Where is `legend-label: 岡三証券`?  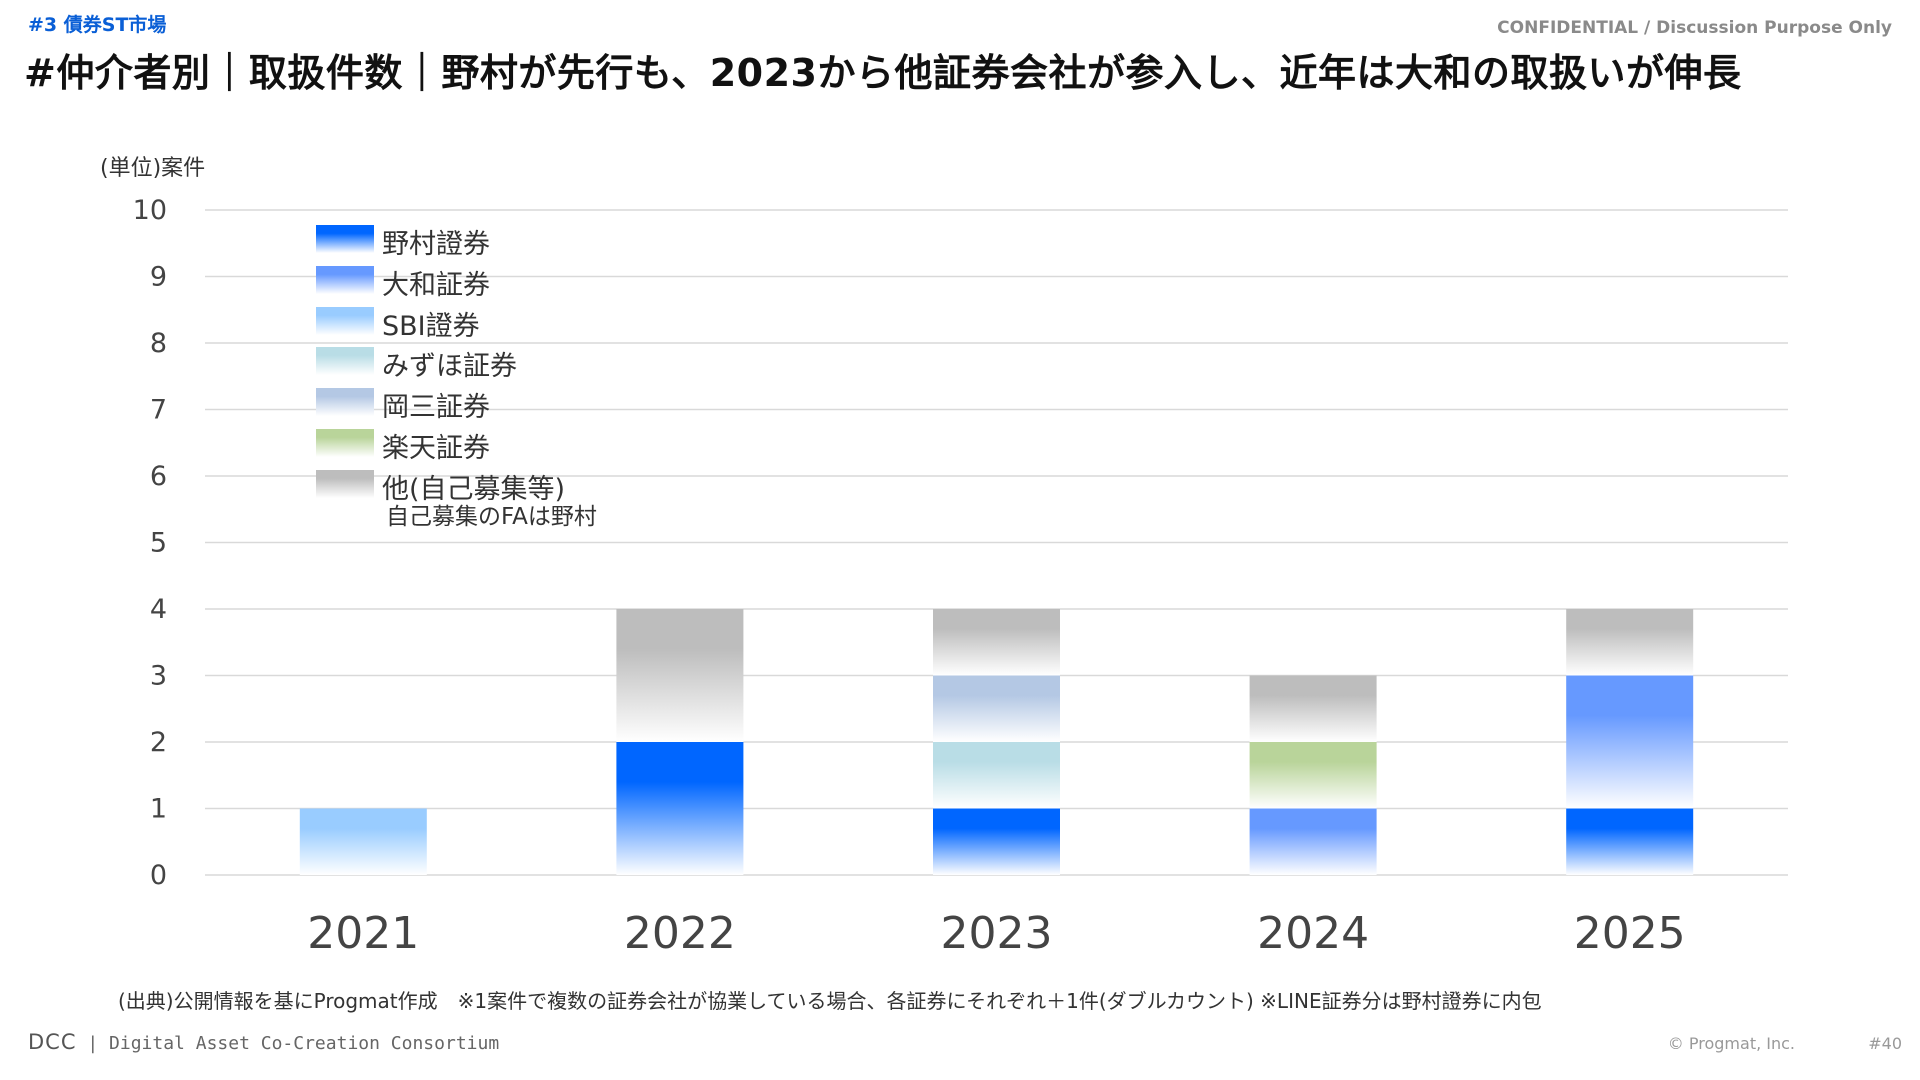
legend-label: 岡三証券 is located at coordinates (436, 407).